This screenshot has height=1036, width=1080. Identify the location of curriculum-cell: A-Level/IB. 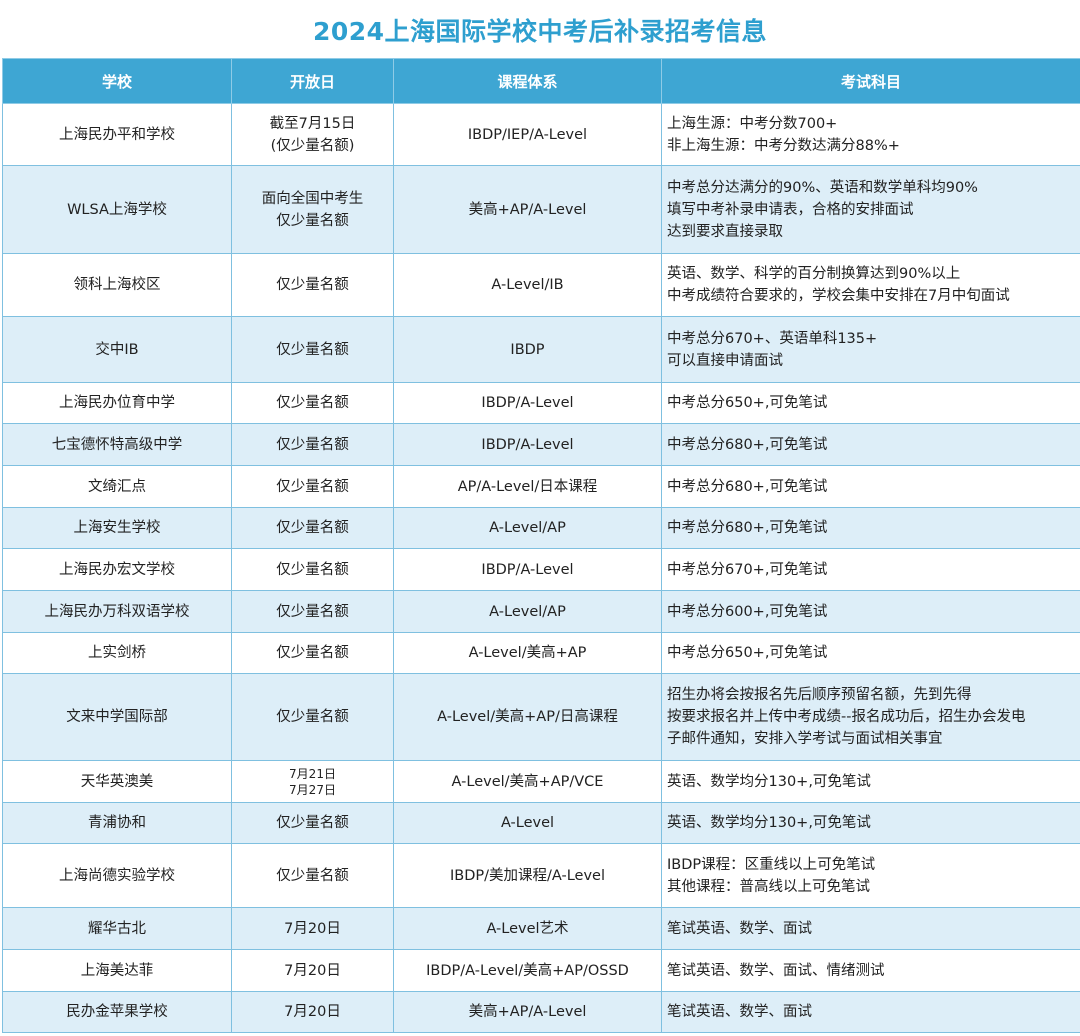
(527, 285).